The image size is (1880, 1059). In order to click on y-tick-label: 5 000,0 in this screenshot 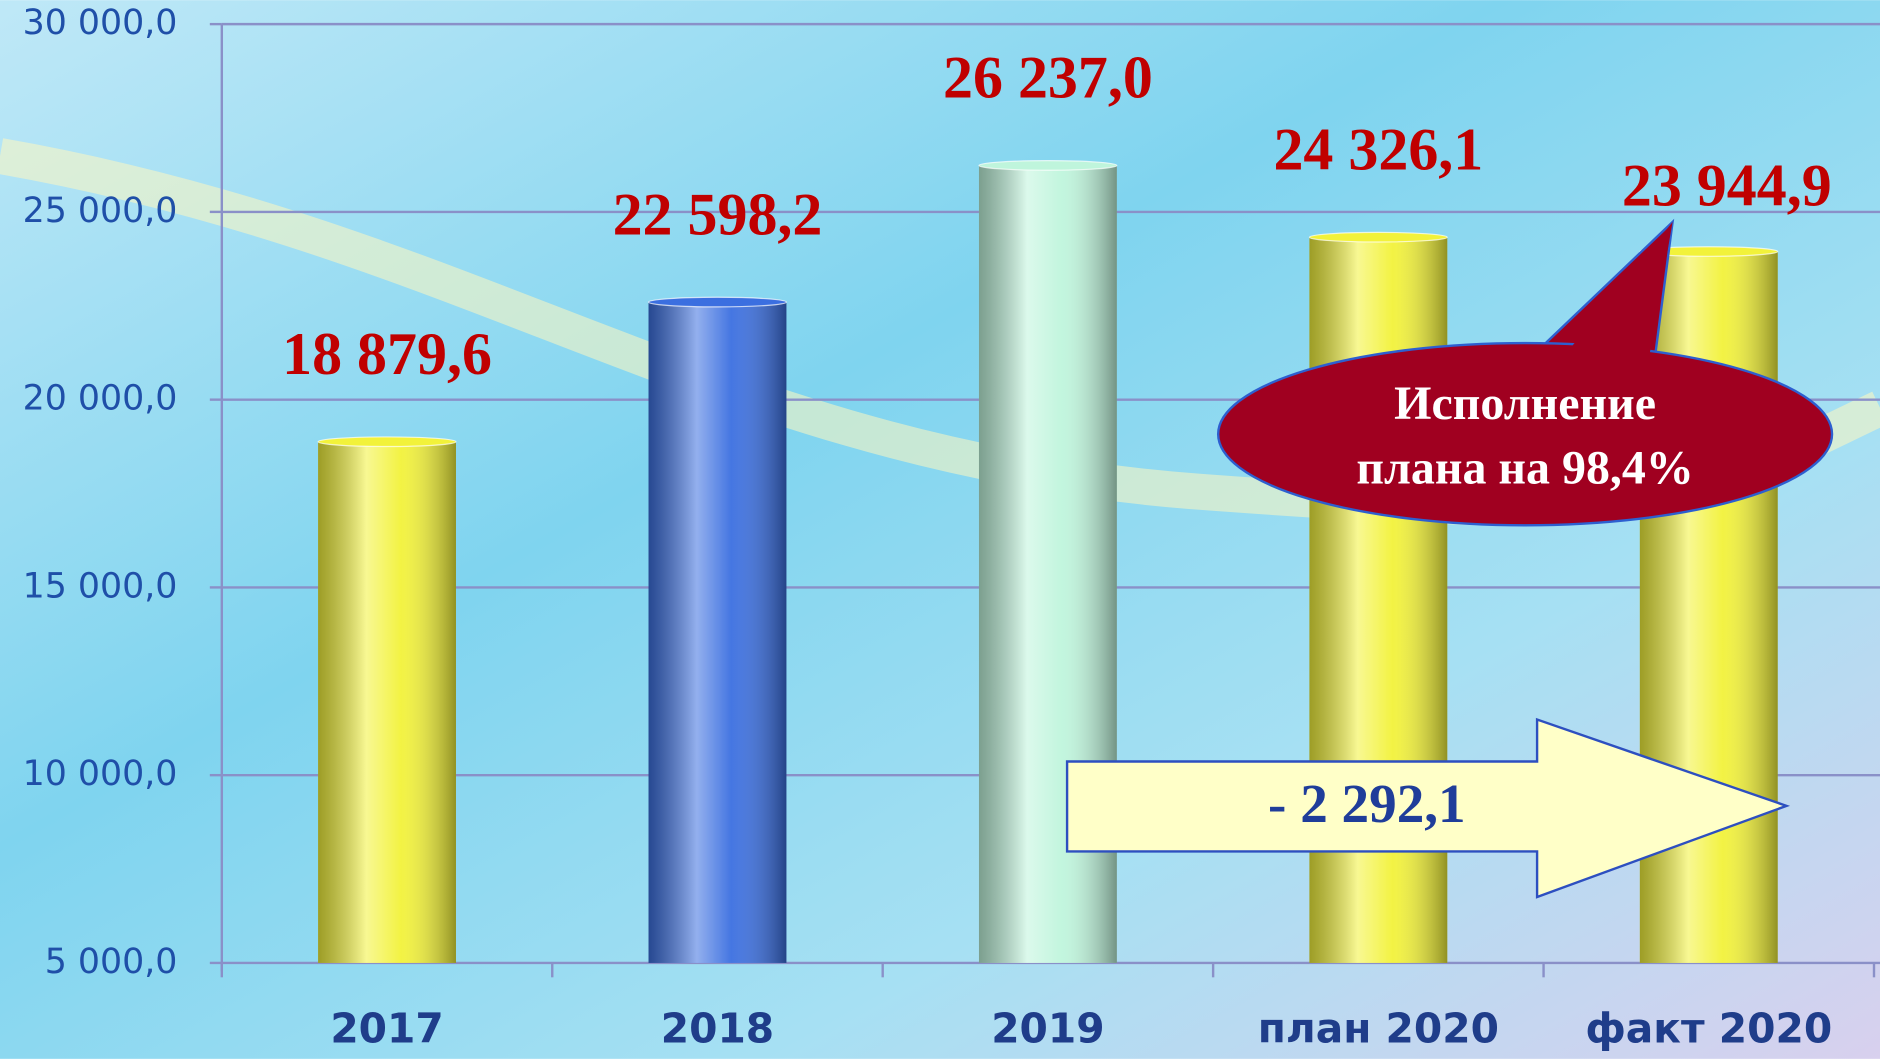, I will do `click(111, 962)`.